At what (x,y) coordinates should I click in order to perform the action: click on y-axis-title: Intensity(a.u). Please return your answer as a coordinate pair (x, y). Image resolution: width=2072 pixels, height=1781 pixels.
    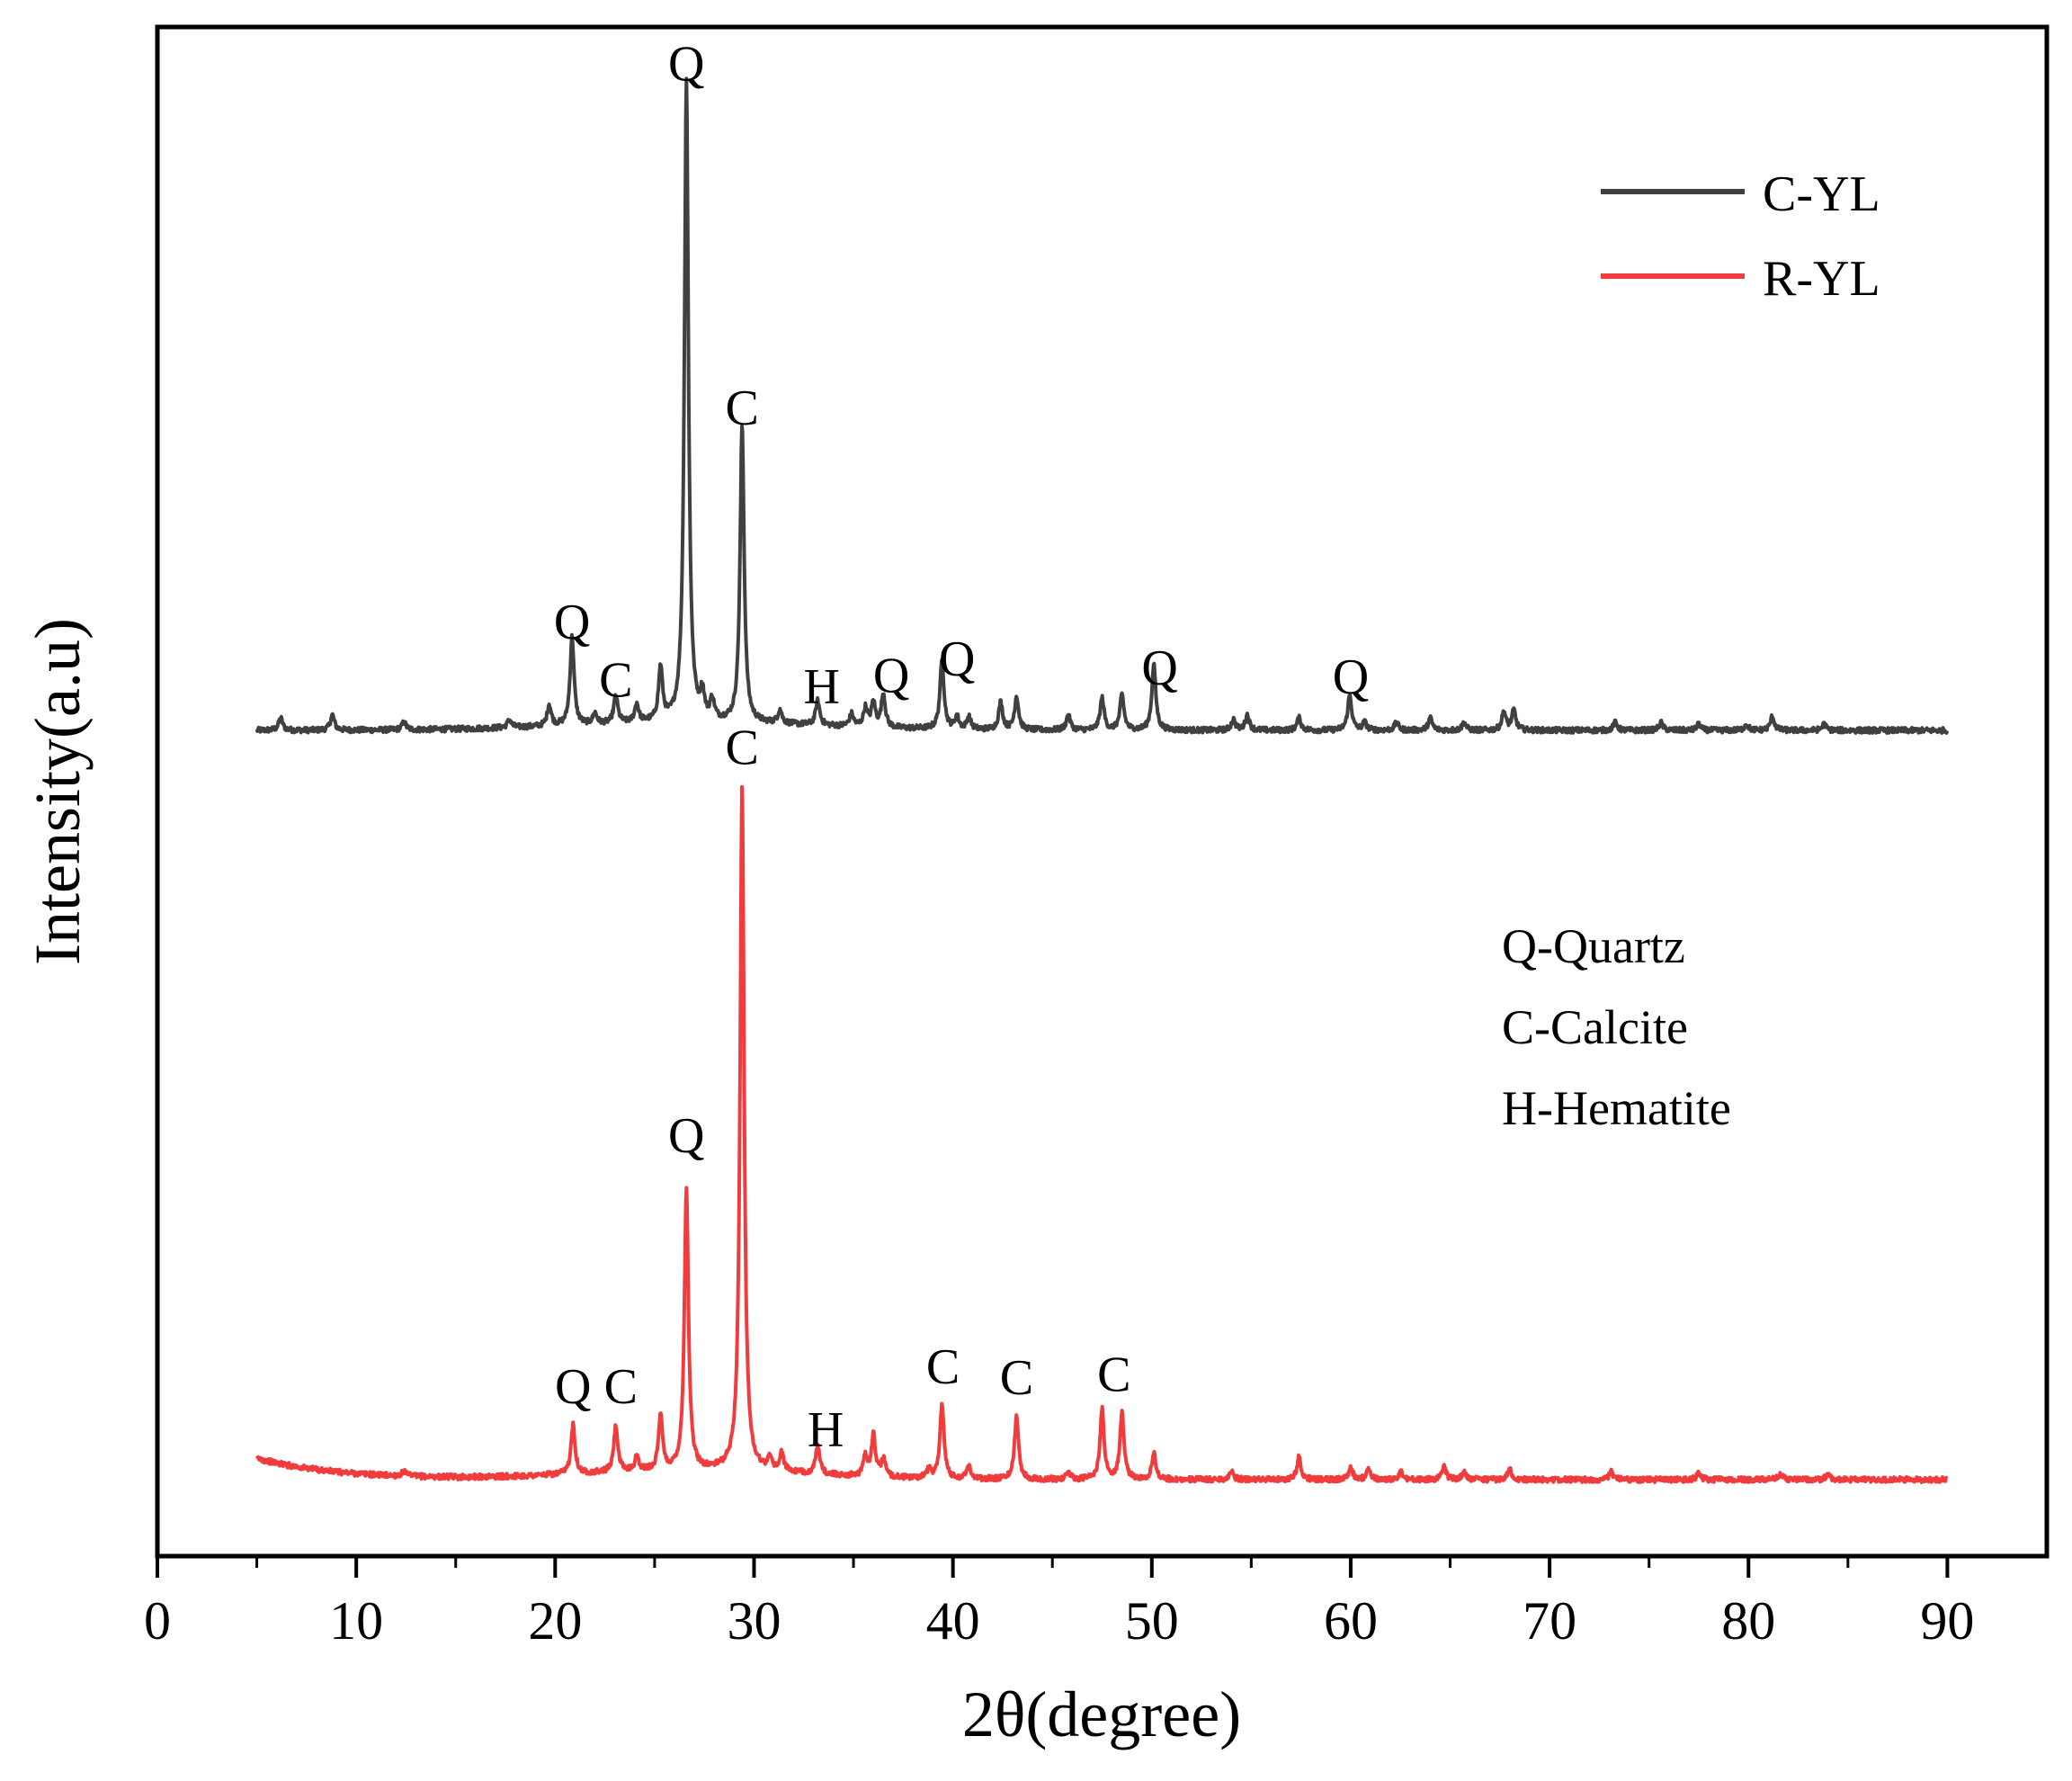
    Looking at the image, I should click on (58, 792).